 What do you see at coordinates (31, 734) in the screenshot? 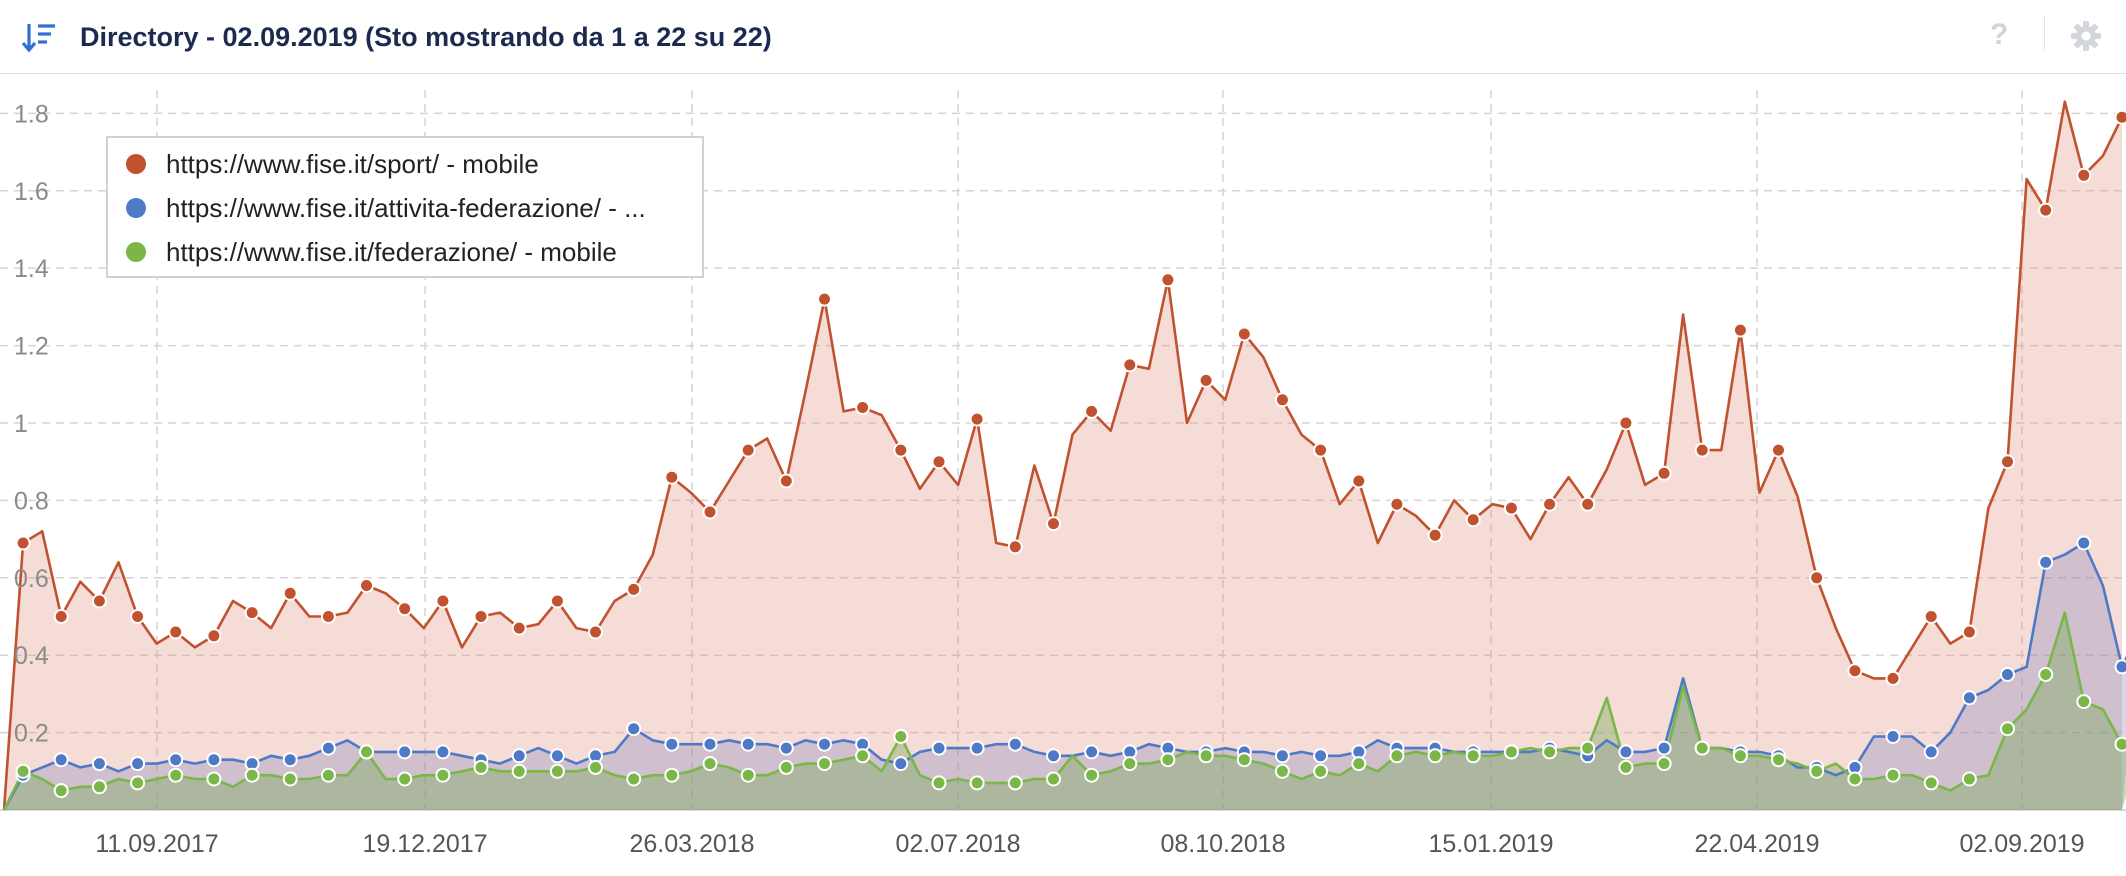
I see `y-tick-label: 0.2` at bounding box center [31, 734].